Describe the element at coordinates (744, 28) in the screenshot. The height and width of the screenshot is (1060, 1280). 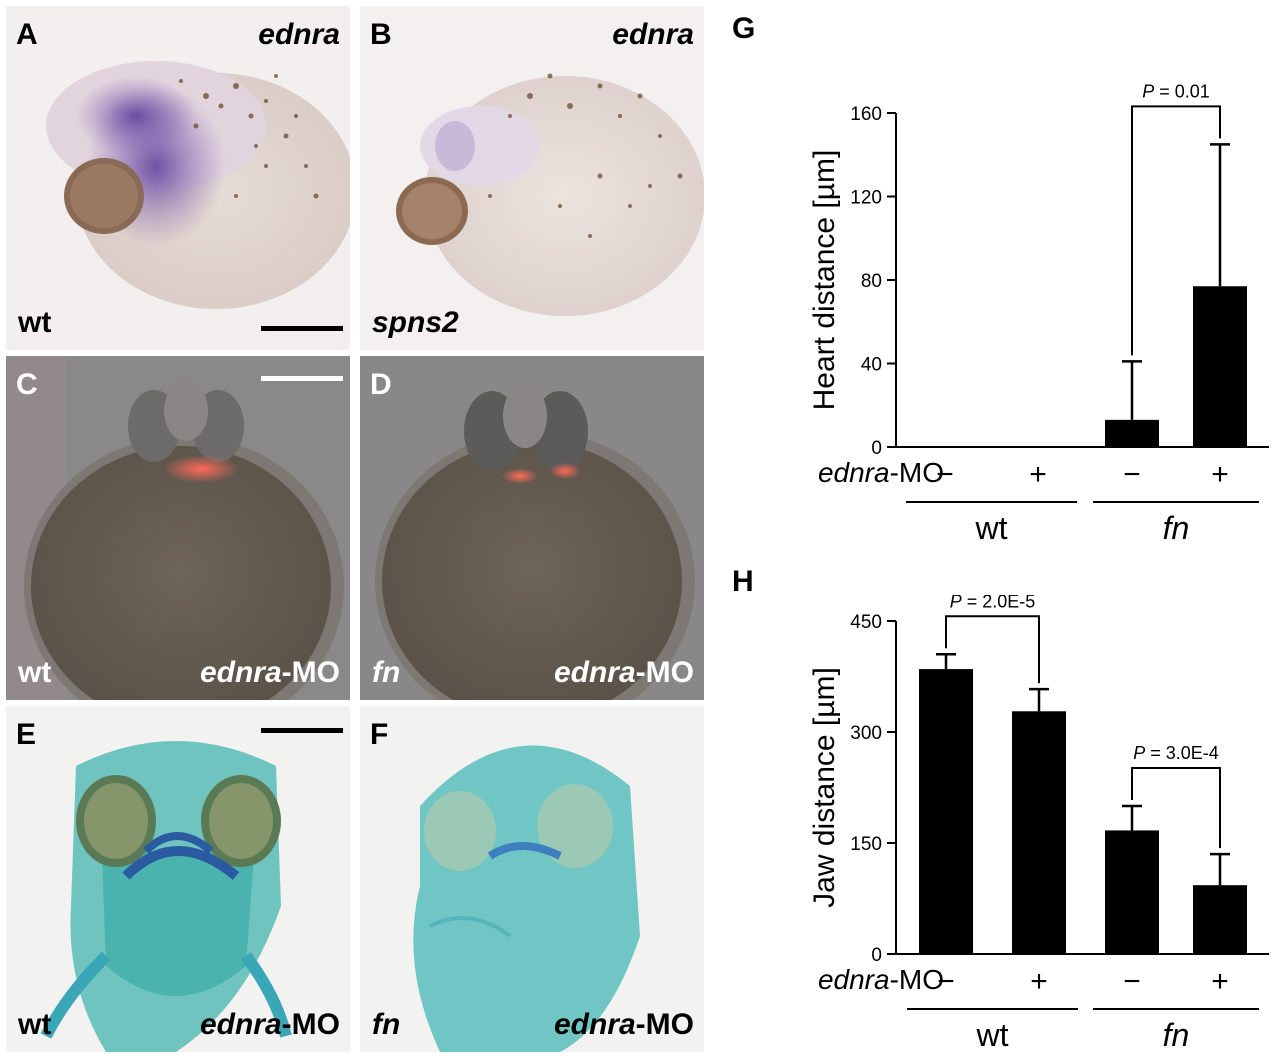
I see `panel-letter-g: G` at that location.